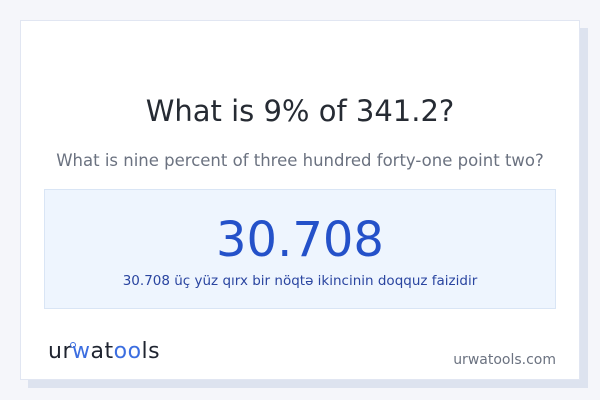 This screenshot has height=400, width=600. I want to click on result-value: 30.708, so click(300, 240).